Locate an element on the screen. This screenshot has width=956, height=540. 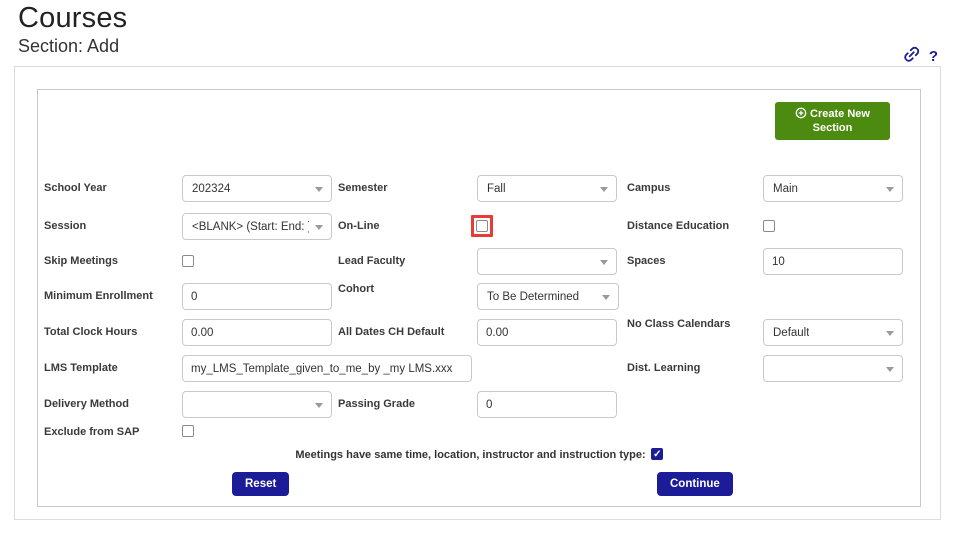
campus-select: Main is located at coordinates (833, 188).